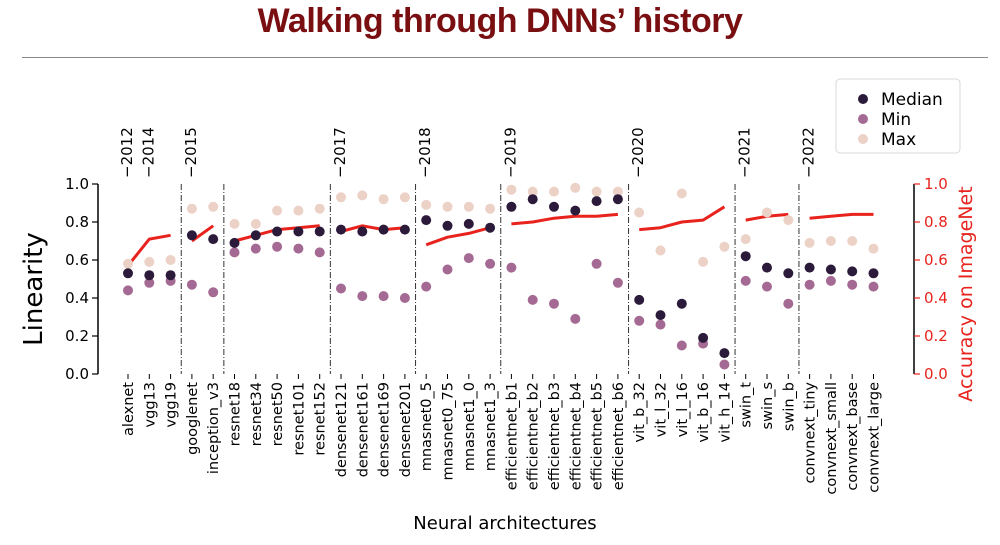 This screenshot has width=1000, height=545. I want to click on year-label: −2018, so click(425, 152).